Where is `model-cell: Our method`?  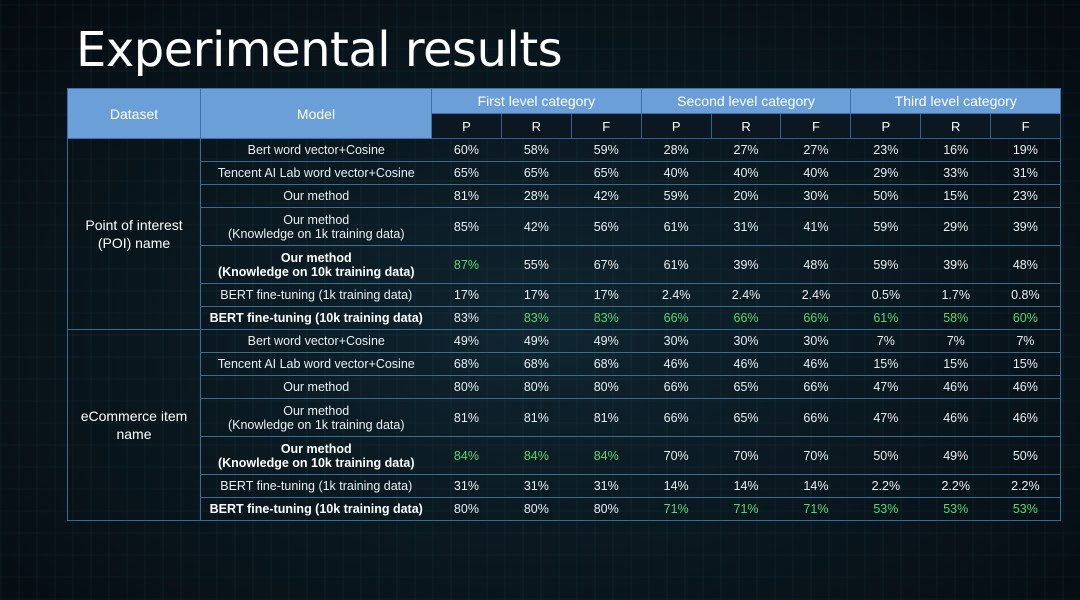
model-cell: Our method is located at coordinates (316, 387).